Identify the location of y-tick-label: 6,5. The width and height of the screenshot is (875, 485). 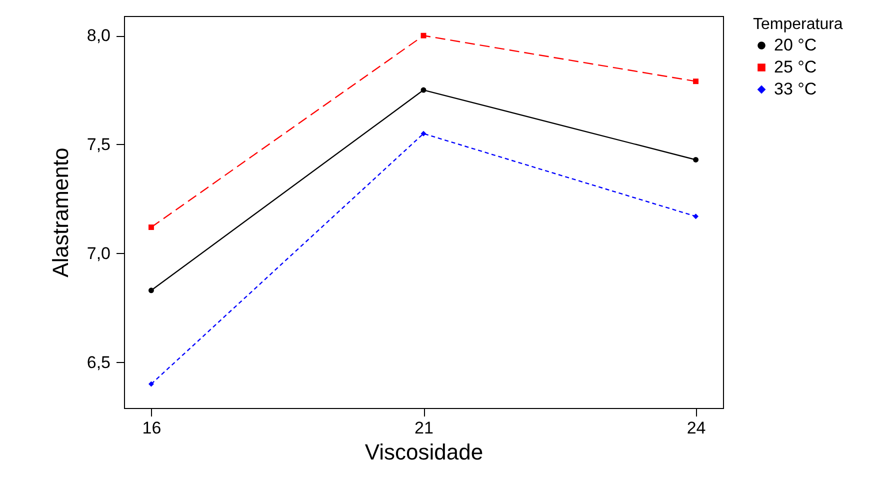
(98, 362).